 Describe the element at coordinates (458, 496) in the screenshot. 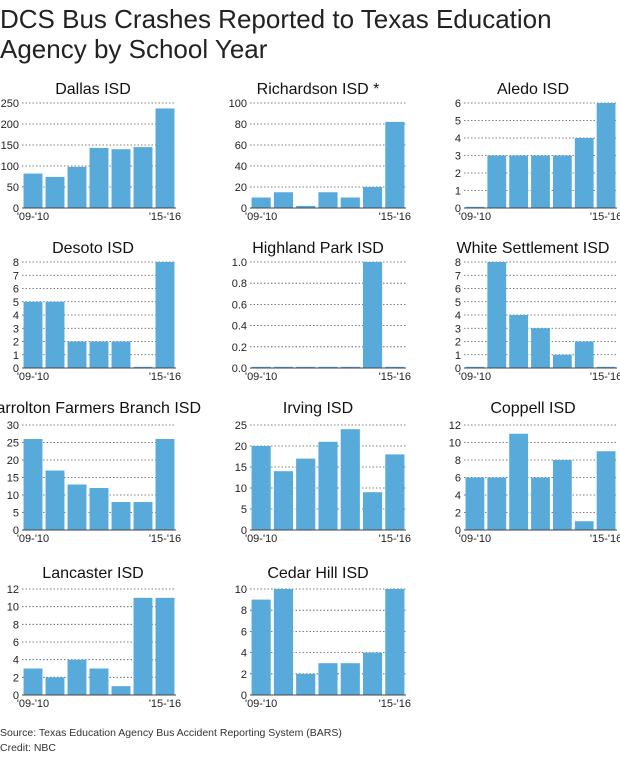

I see `chart-coppell-isd-y-tick-label: 4` at that location.